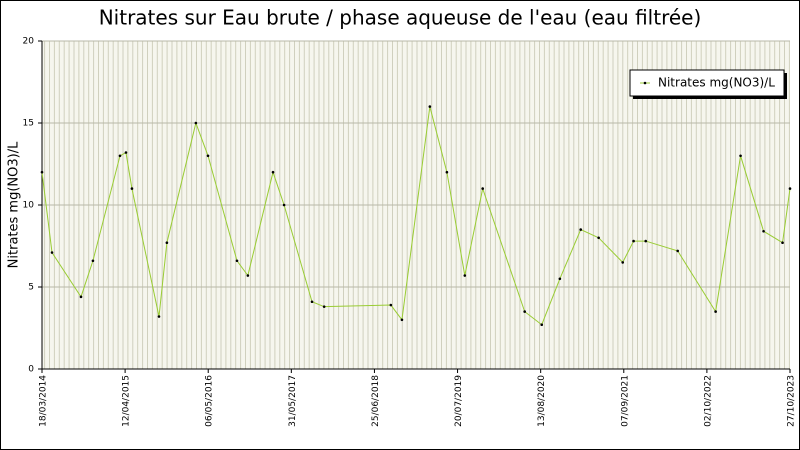 The height and width of the screenshot is (450, 800). What do you see at coordinates (44, 401) in the screenshot?
I see `x-tick-label: 18/03/2014` at bounding box center [44, 401].